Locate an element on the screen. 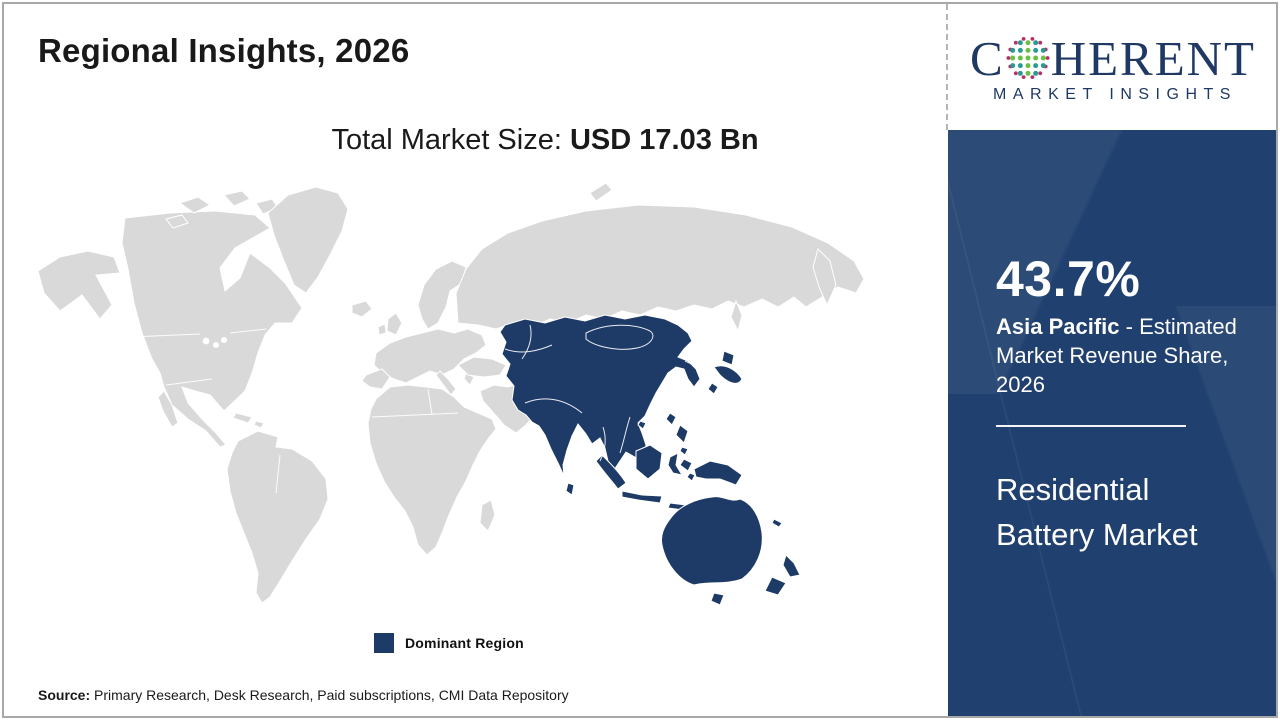 This screenshot has width=1280, height=720. market-size-line: Total Market Size: USD 17.03 Bn is located at coordinates (545, 140).